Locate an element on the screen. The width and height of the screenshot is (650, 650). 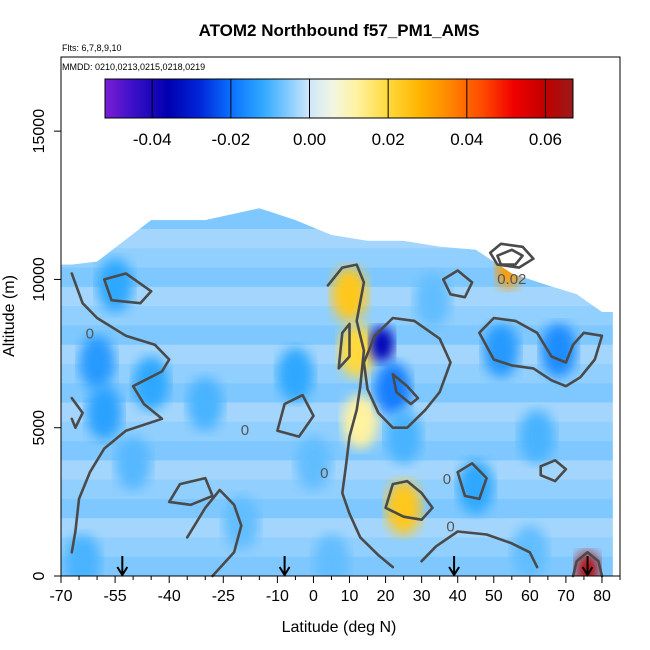
x-tick-label: -40 is located at coordinates (169, 596).